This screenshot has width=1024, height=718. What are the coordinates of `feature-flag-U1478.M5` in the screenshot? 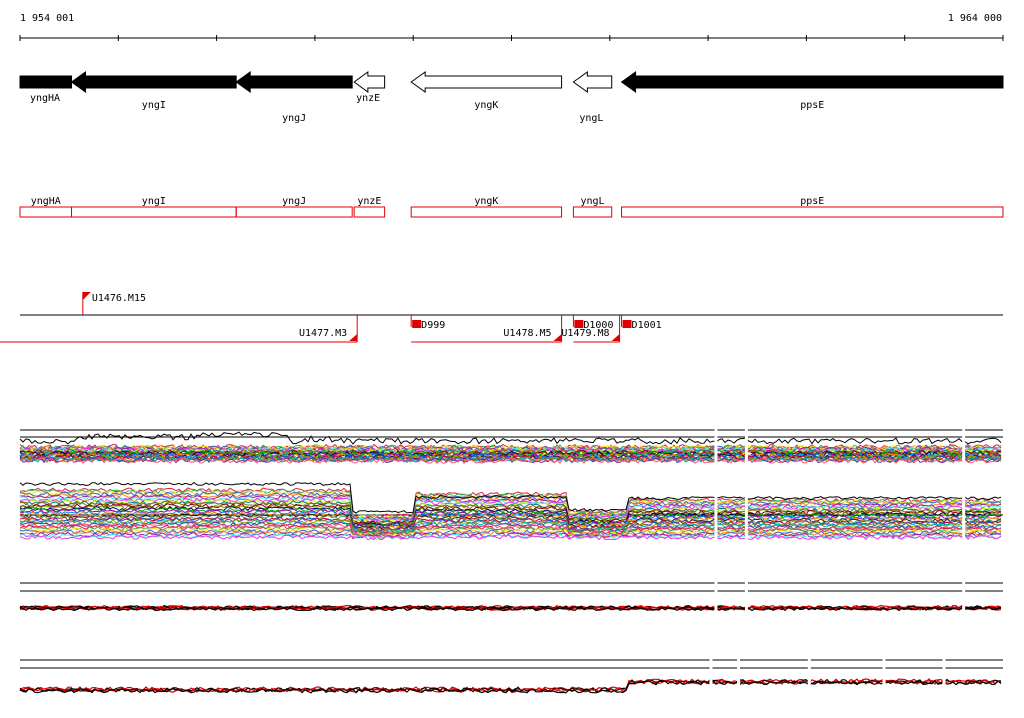 It's located at (557, 337).